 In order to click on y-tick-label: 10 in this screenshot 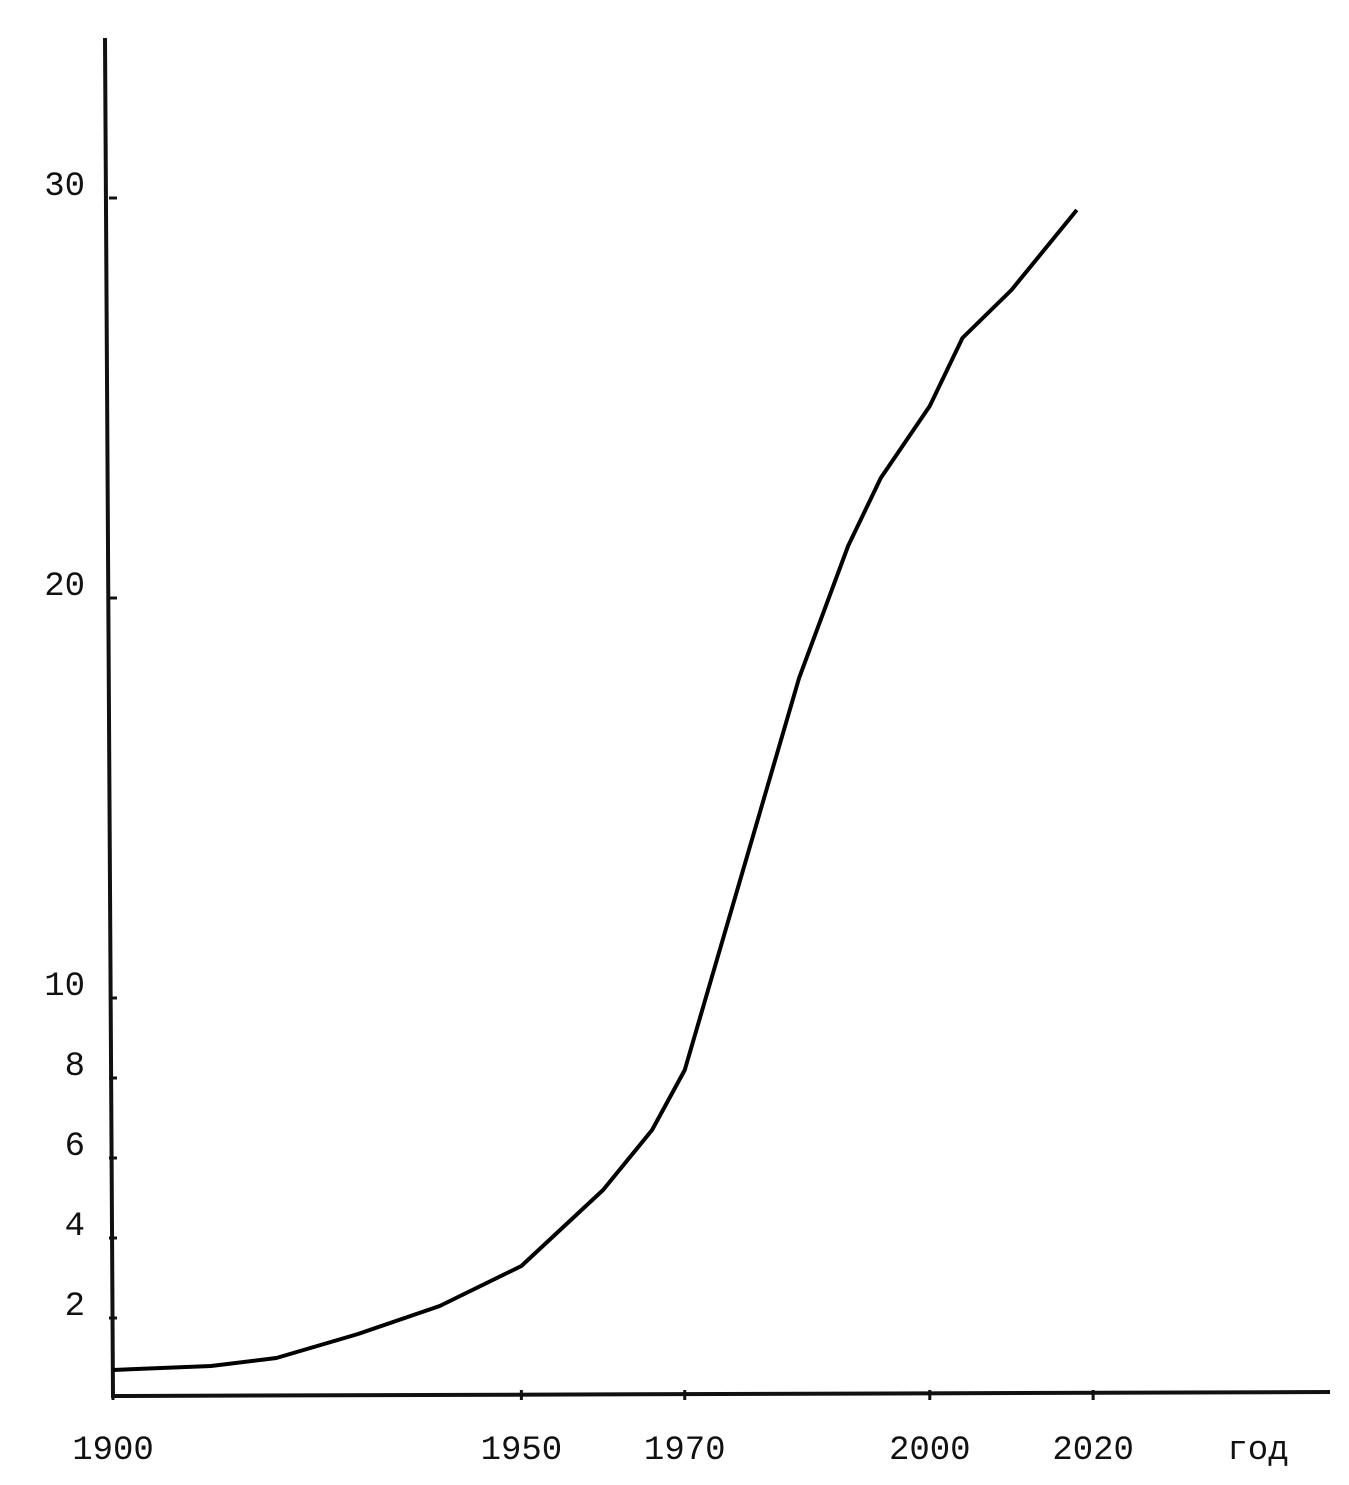, I will do `click(64, 987)`.